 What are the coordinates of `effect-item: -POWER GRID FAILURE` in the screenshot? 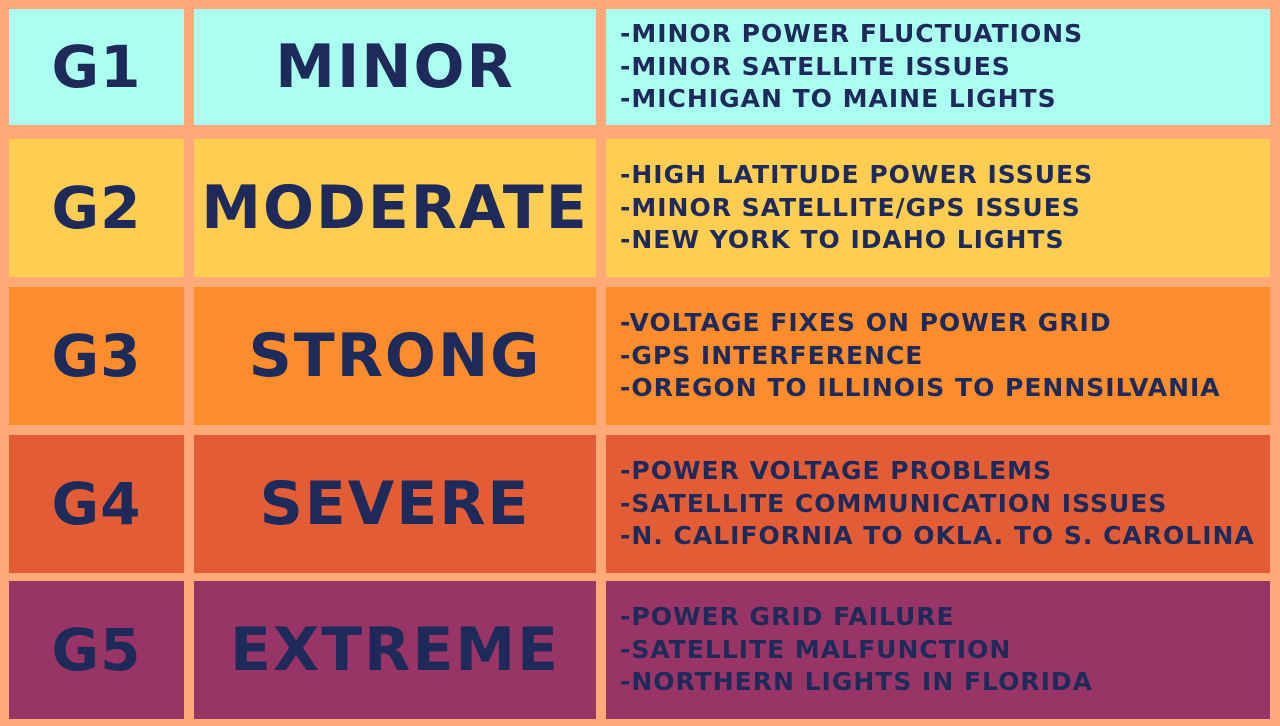 It's located at (787, 617).